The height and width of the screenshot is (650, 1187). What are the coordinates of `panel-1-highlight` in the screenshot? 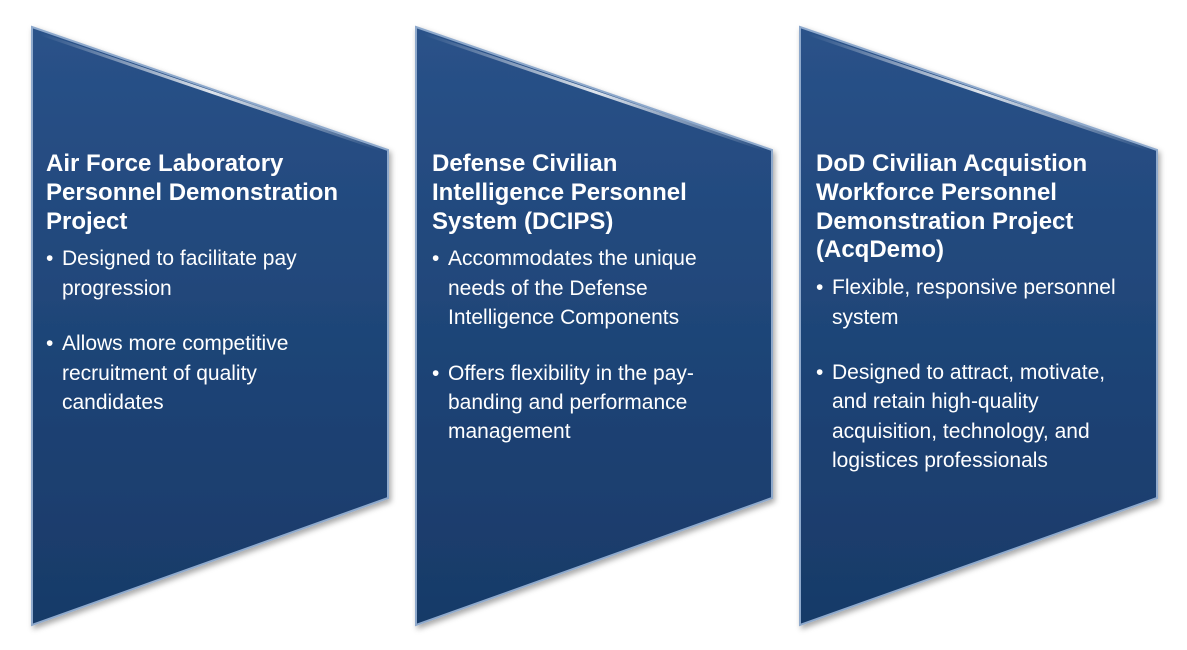 It's located at (211, 92).